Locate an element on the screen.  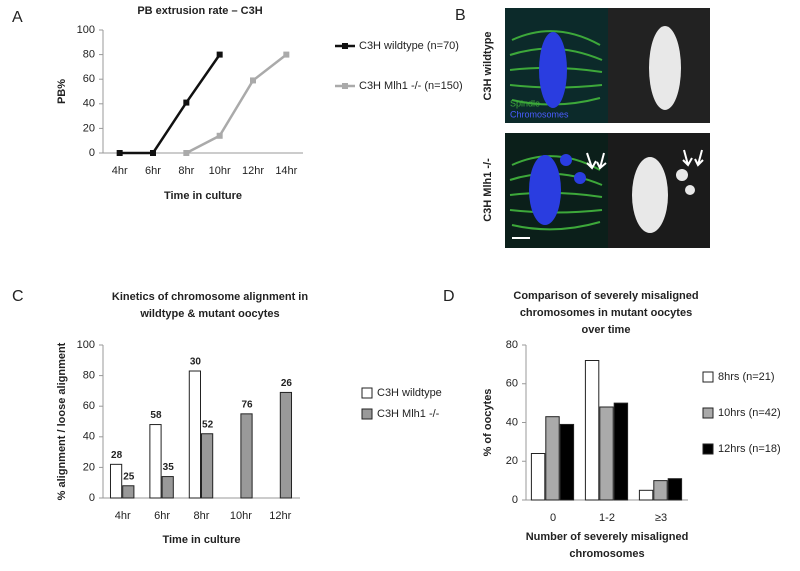
panel-letter: B is located at coordinates (460, 15).